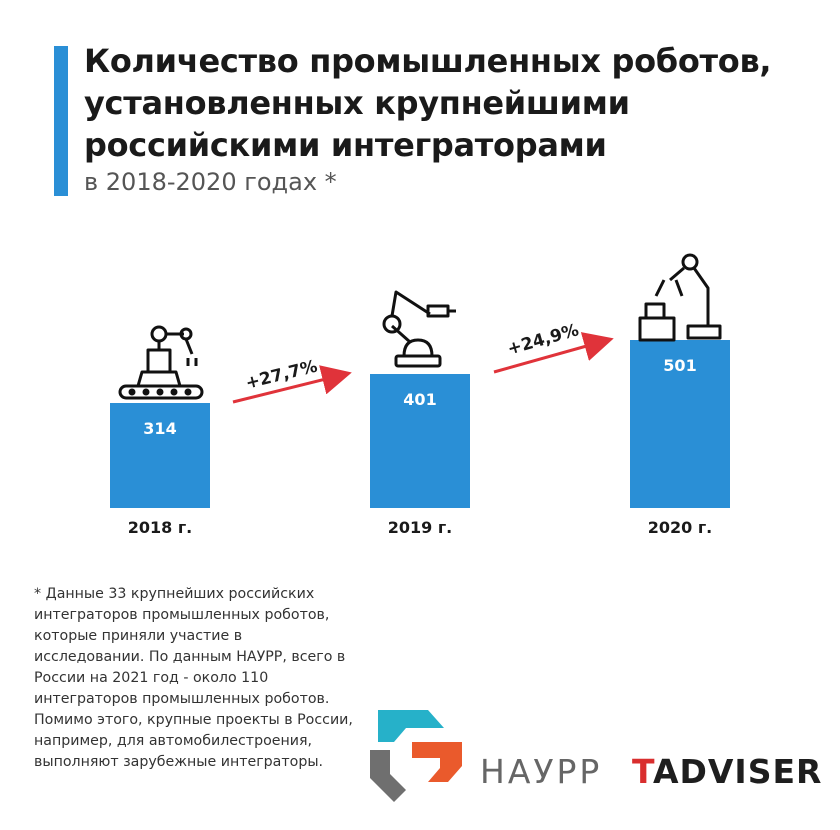 The width and height of the screenshot is (840, 830). Describe the element at coordinates (419, 329) in the screenshot. I see `robot-arm-icon` at that location.